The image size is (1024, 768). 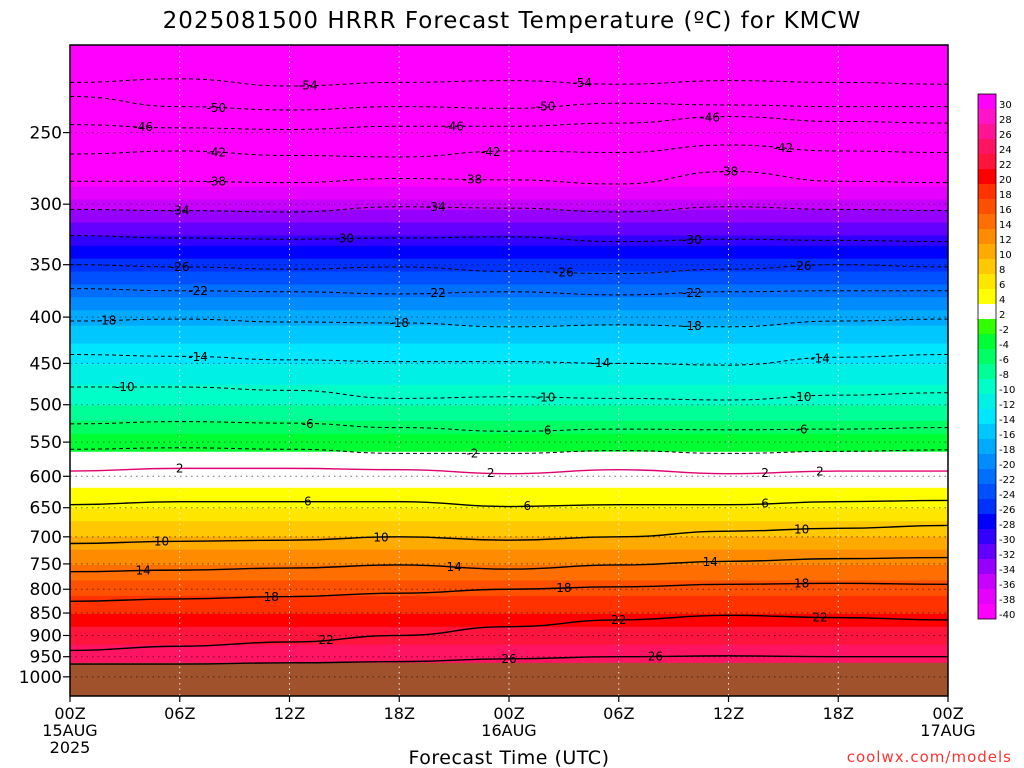 I want to click on isotherm-label: -50, so click(x=546, y=107).